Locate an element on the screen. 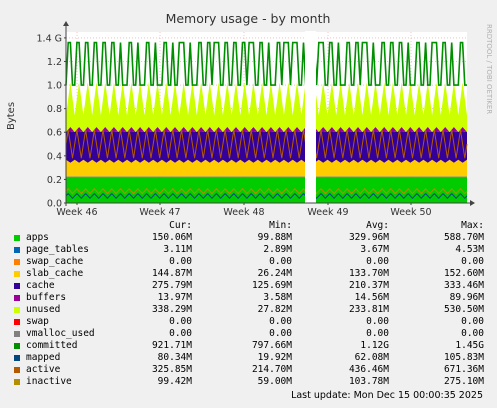  legend-cur: 80.34M is located at coordinates (174, 357).